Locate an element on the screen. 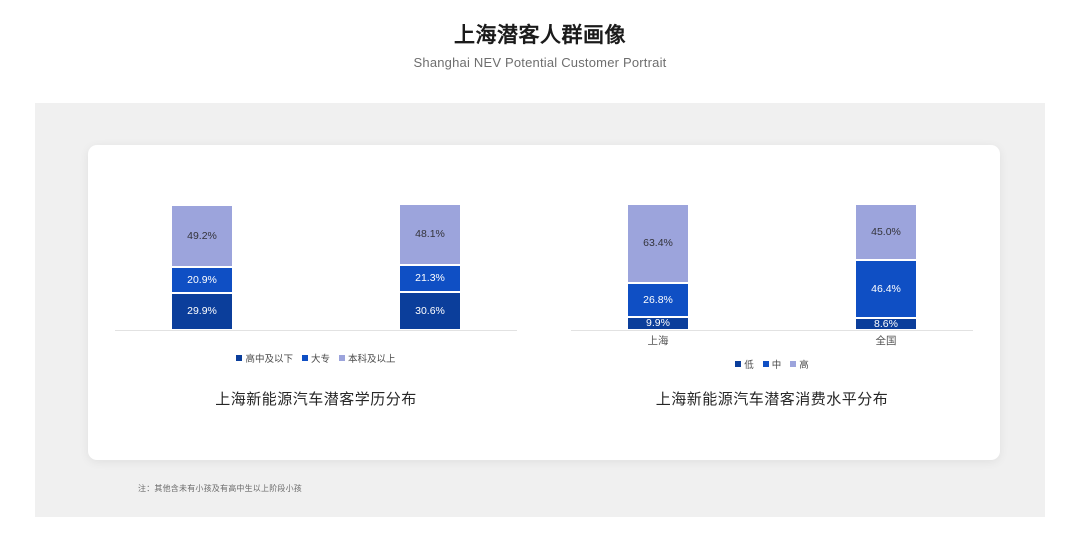 Image resolution: width=1080 pixels, height=547 pixels. chart-consumption-plot: 63.4% 26.8% 9.9% 45.0% 46.4% 8.6% is located at coordinates (772, 245).